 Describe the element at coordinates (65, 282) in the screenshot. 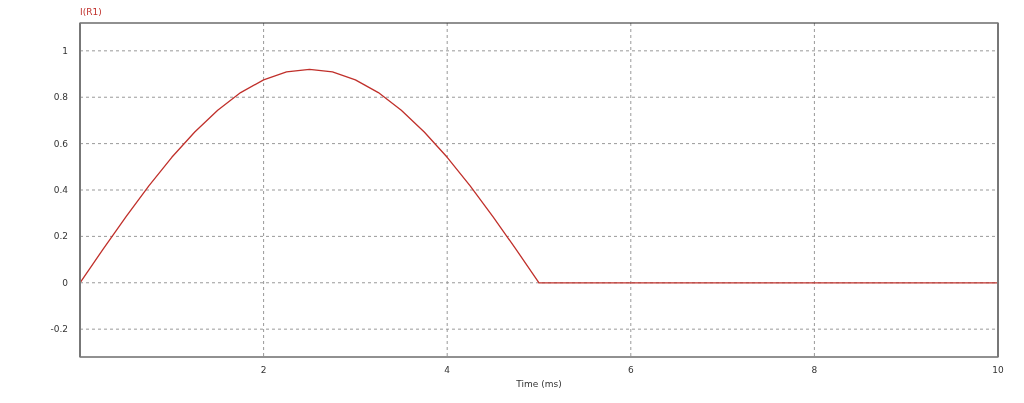

I see `y-tick-label: 0` at that location.